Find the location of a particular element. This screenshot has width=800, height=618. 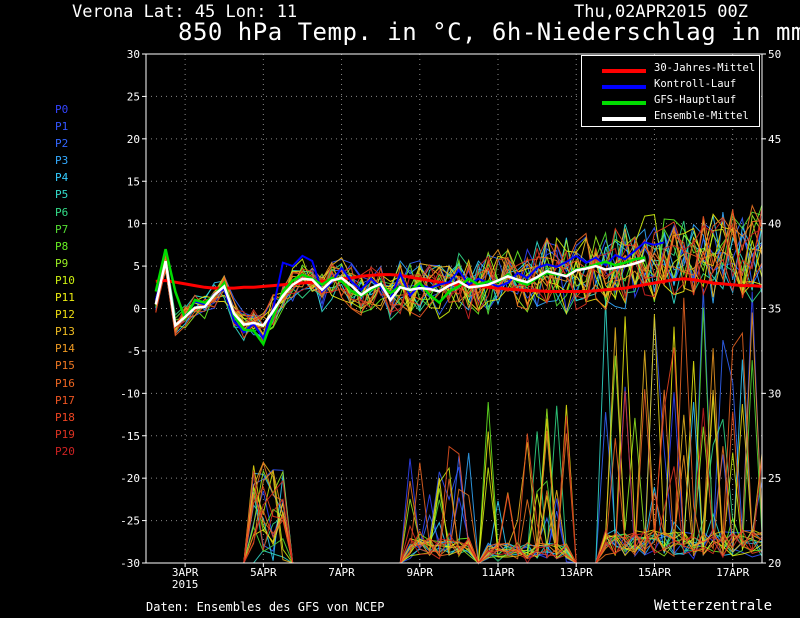

x-tick-label: 15APR is located at coordinates (654, 572).